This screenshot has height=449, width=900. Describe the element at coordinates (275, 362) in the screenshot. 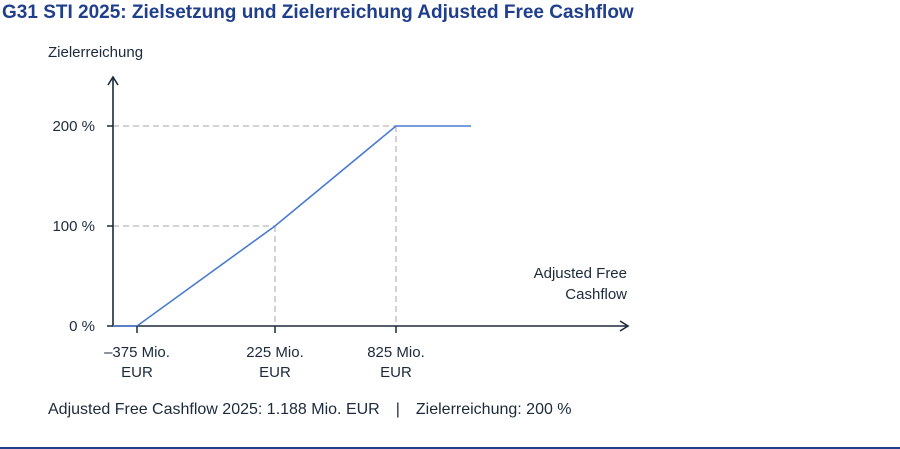

I see `x-tick-label: 225 Mio. EUR` at that location.